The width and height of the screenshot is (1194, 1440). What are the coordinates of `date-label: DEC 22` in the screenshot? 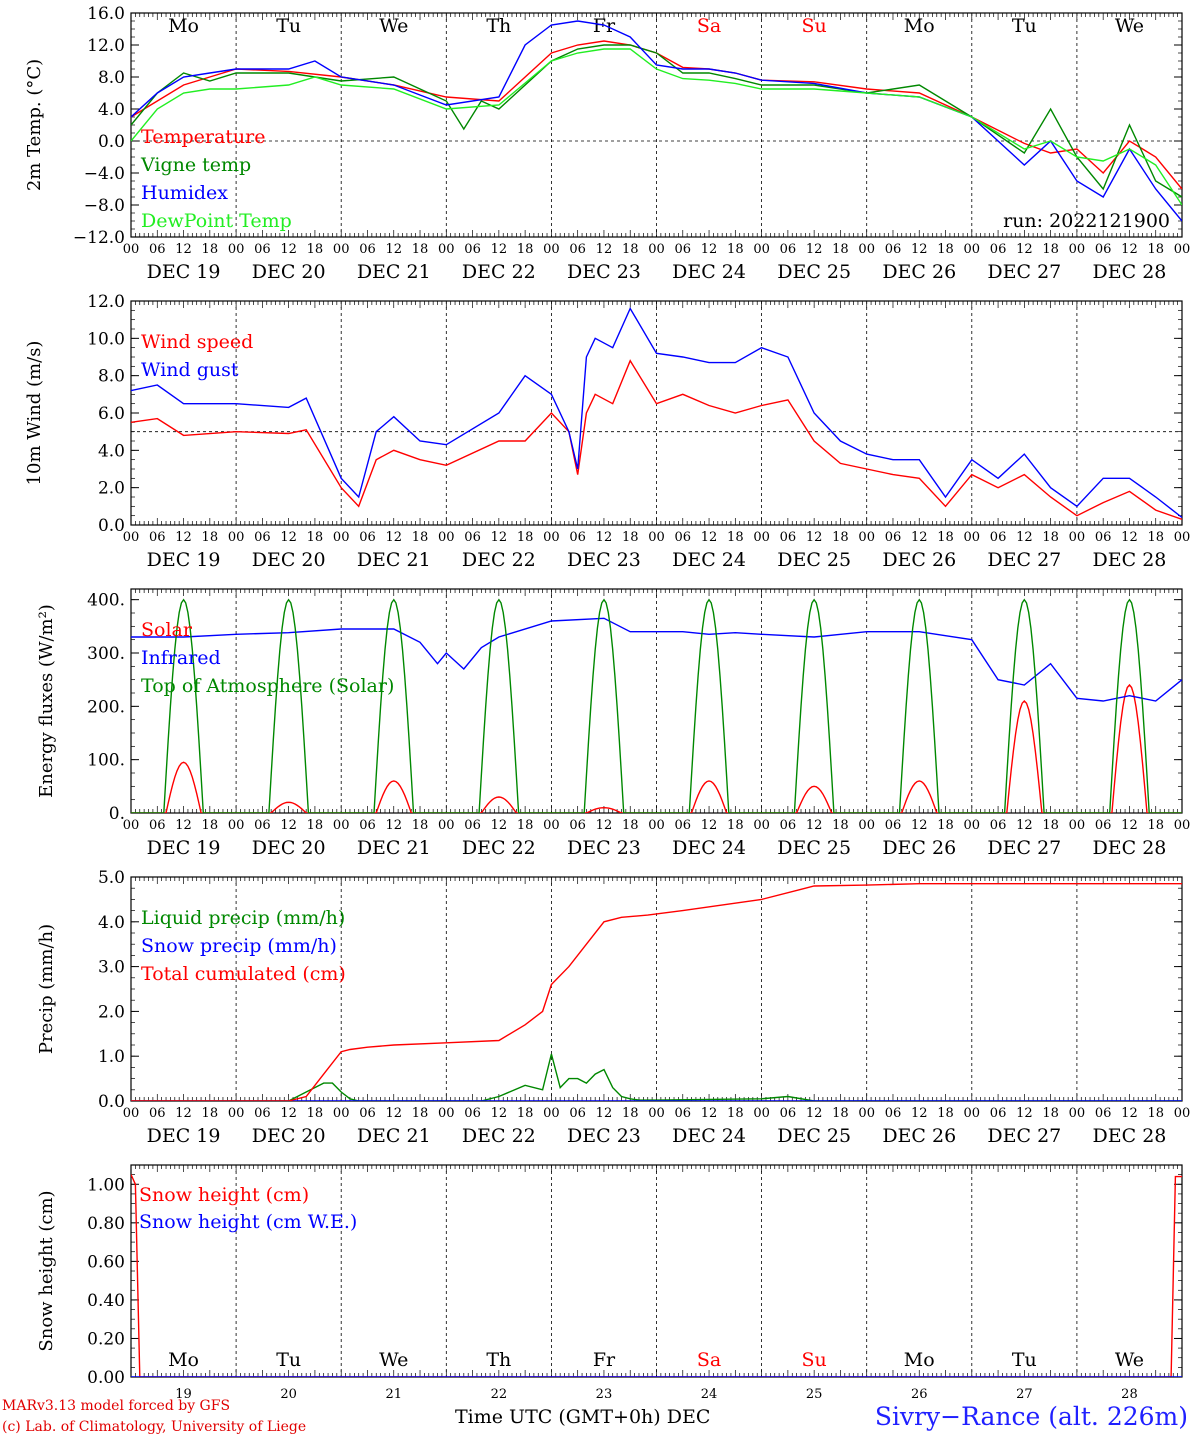 It's located at (499, 1136).